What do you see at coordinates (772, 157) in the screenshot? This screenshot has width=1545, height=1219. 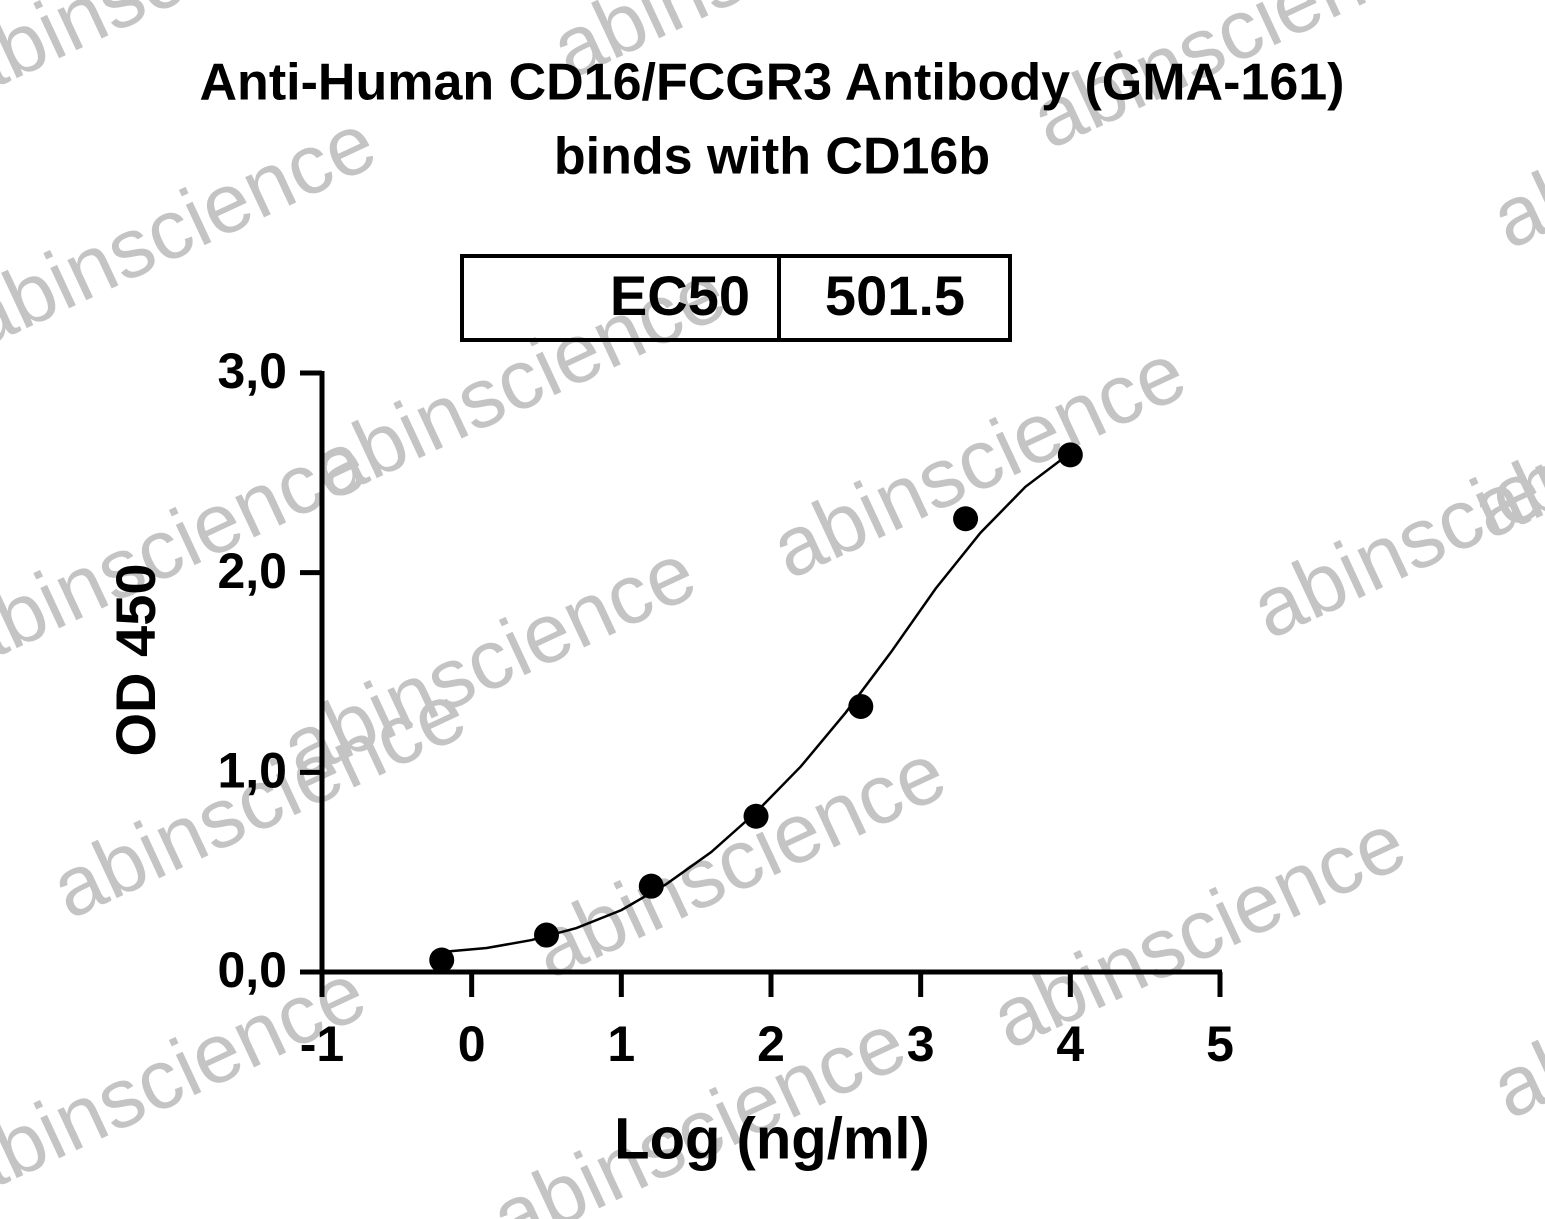 I see `chart-title: binds with CD16b` at bounding box center [772, 157].